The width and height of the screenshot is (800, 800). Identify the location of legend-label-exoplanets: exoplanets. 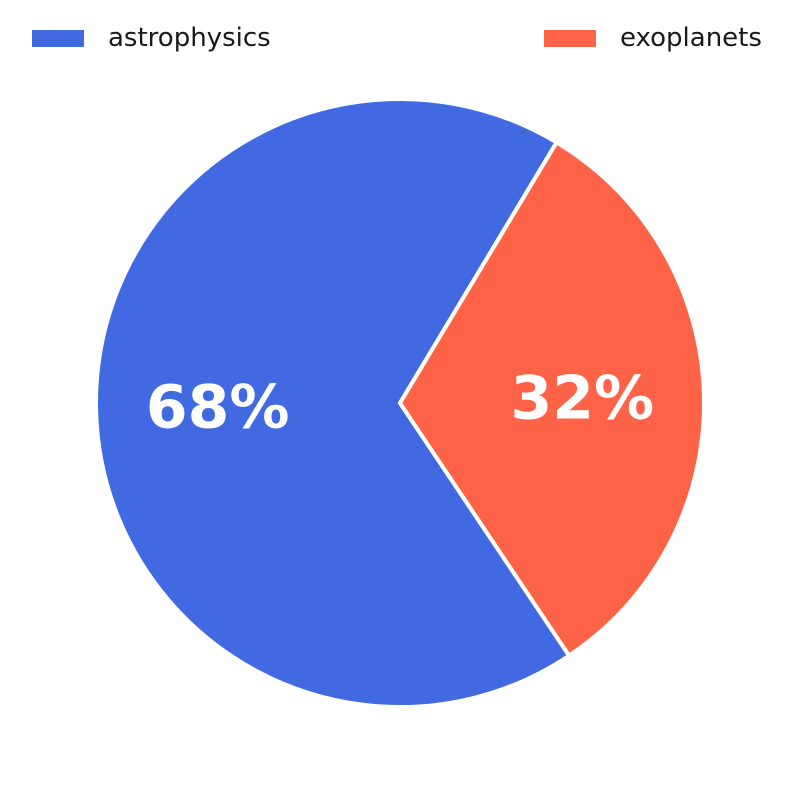
(691, 38).